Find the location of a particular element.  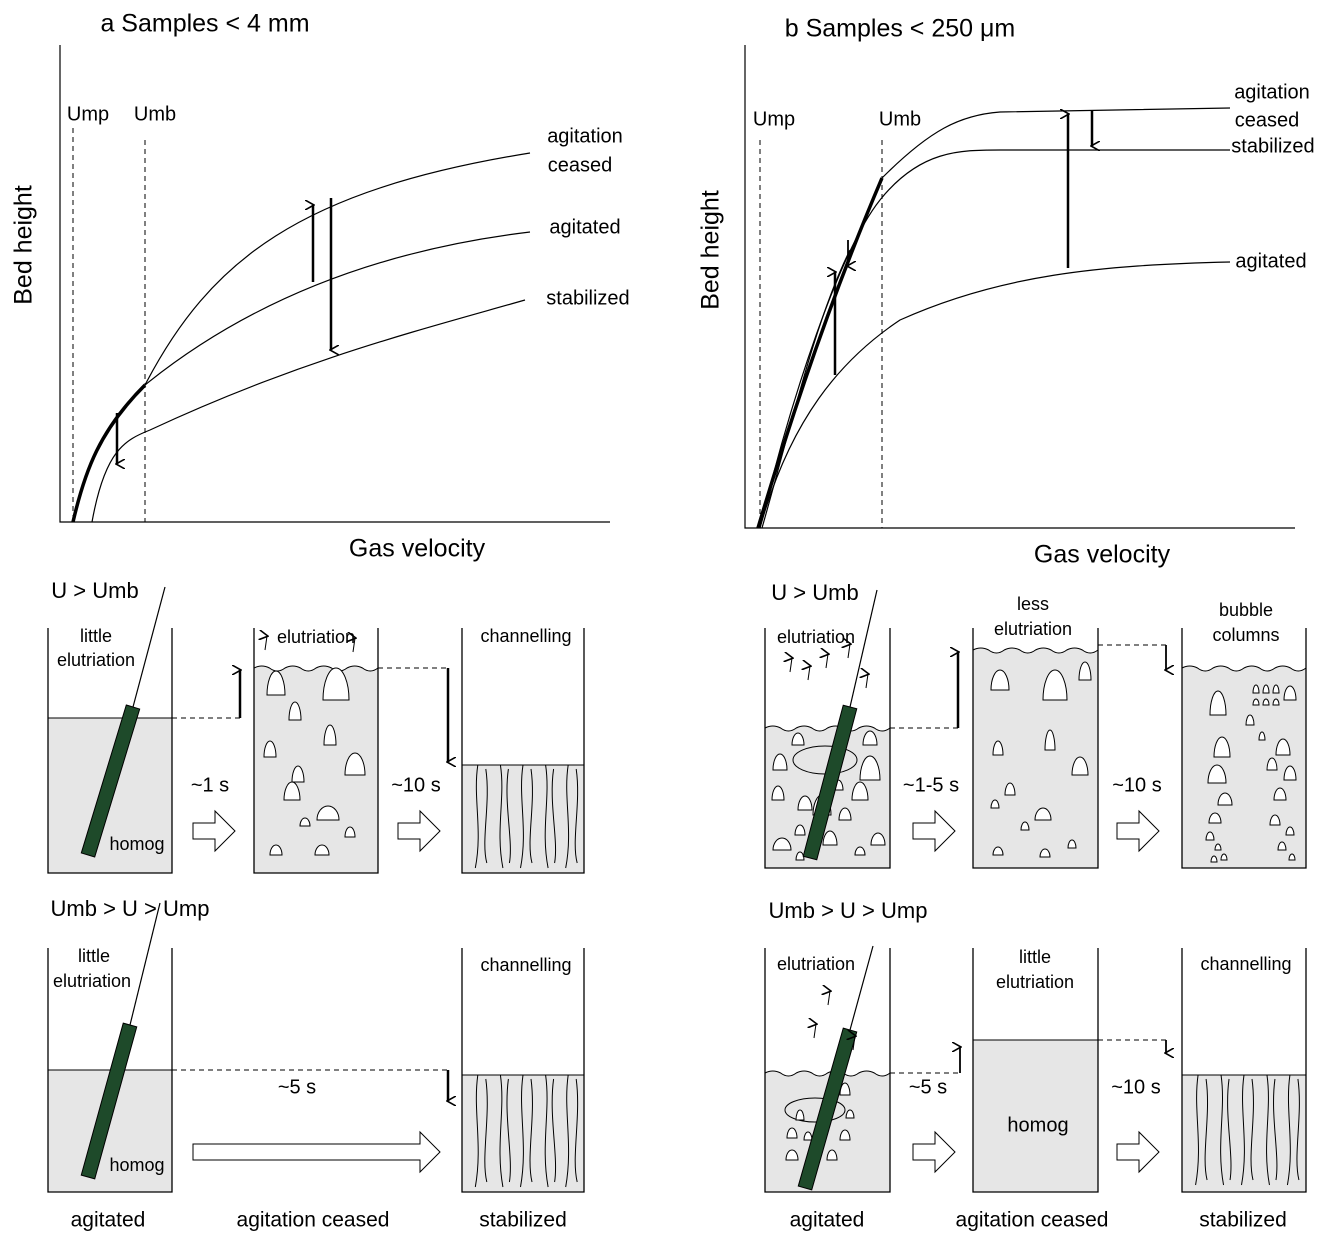

curve-thick is located at coordinates (109, 453).